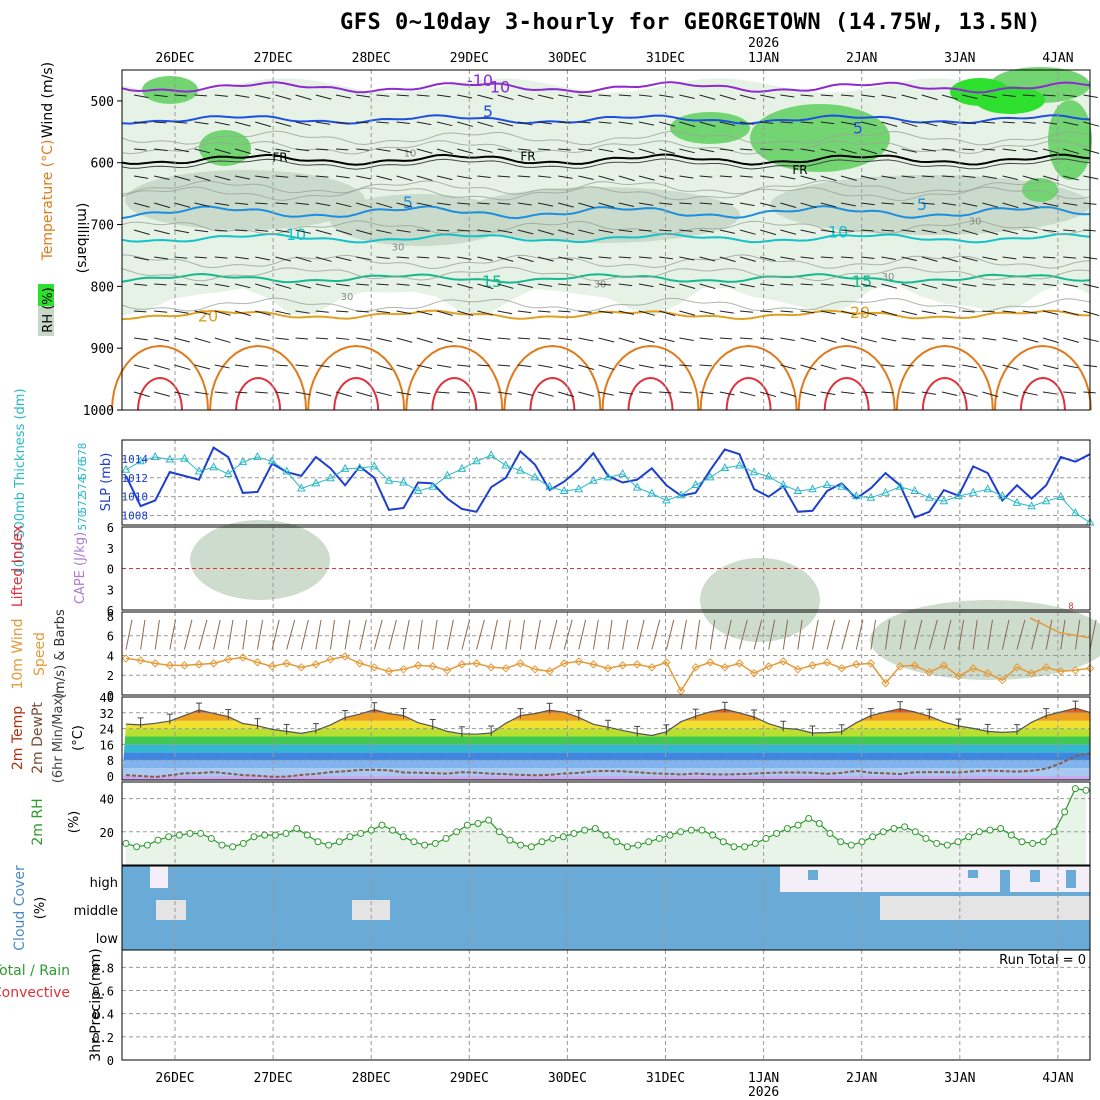  What do you see at coordinates (606, 744) in the screenshot?
I see `temp-color-bands` at bounding box center [606, 744].